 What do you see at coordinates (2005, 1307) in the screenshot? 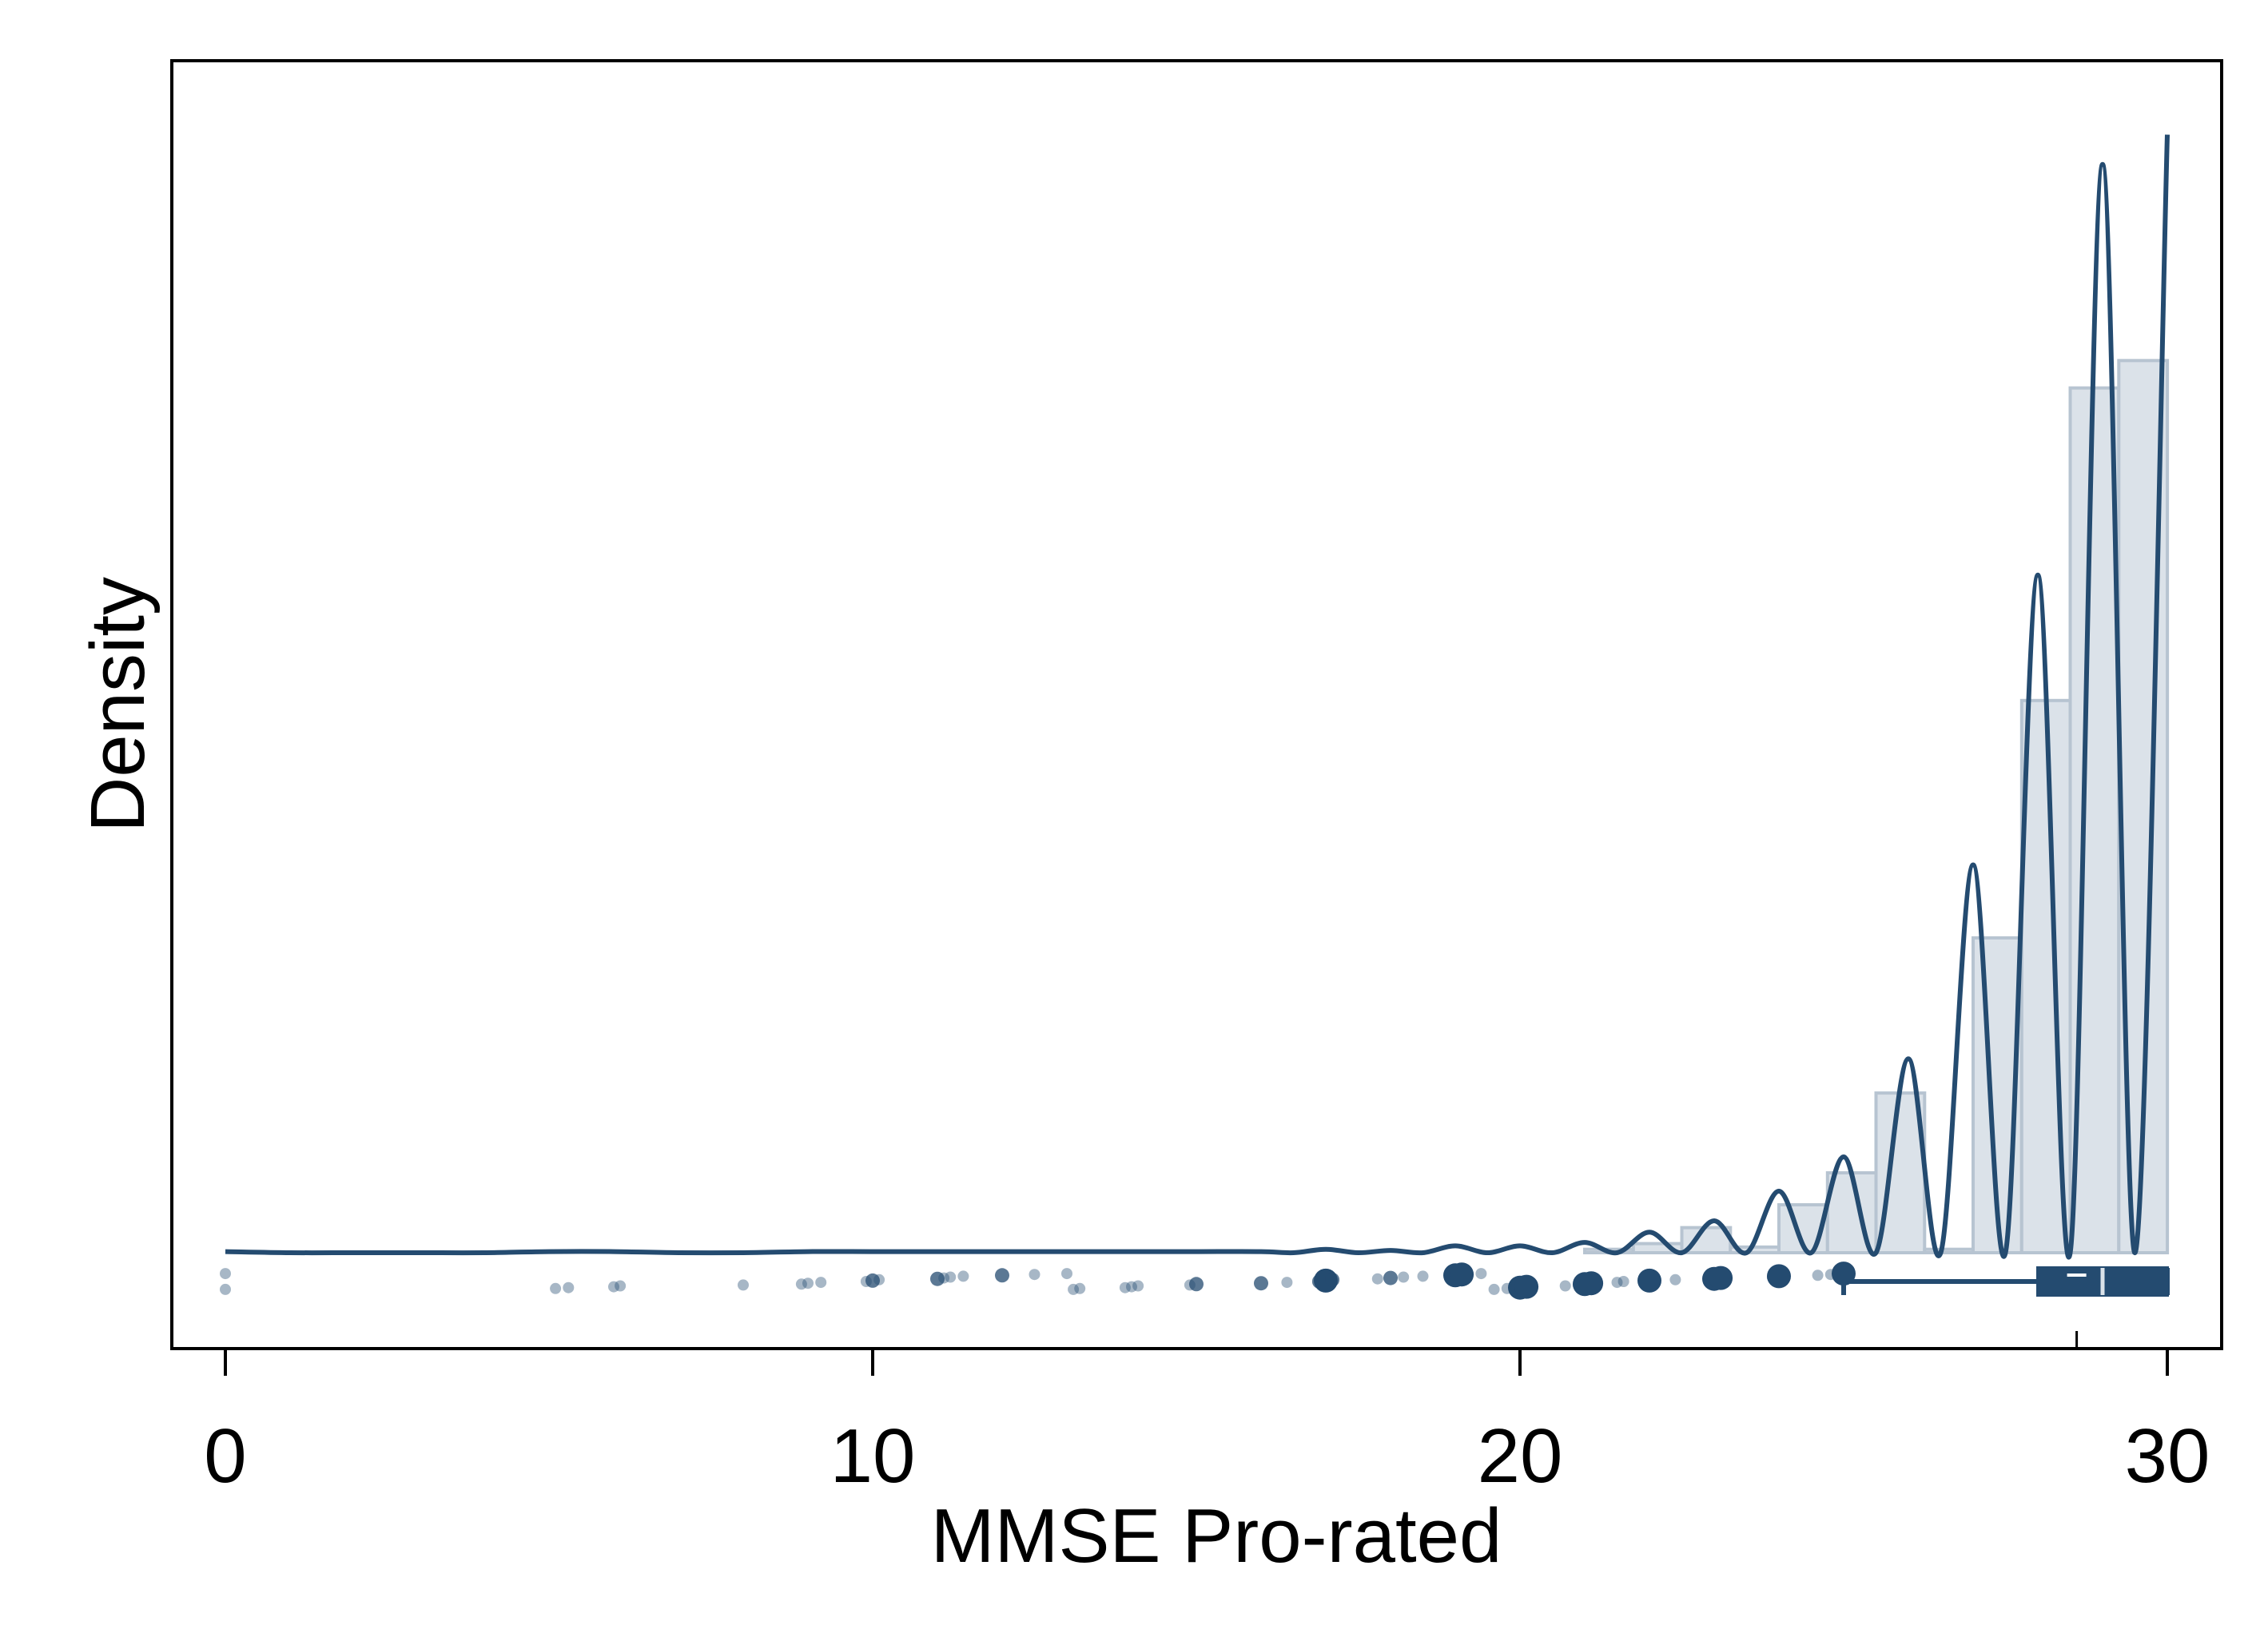
I see `boxplot` at bounding box center [2005, 1307].